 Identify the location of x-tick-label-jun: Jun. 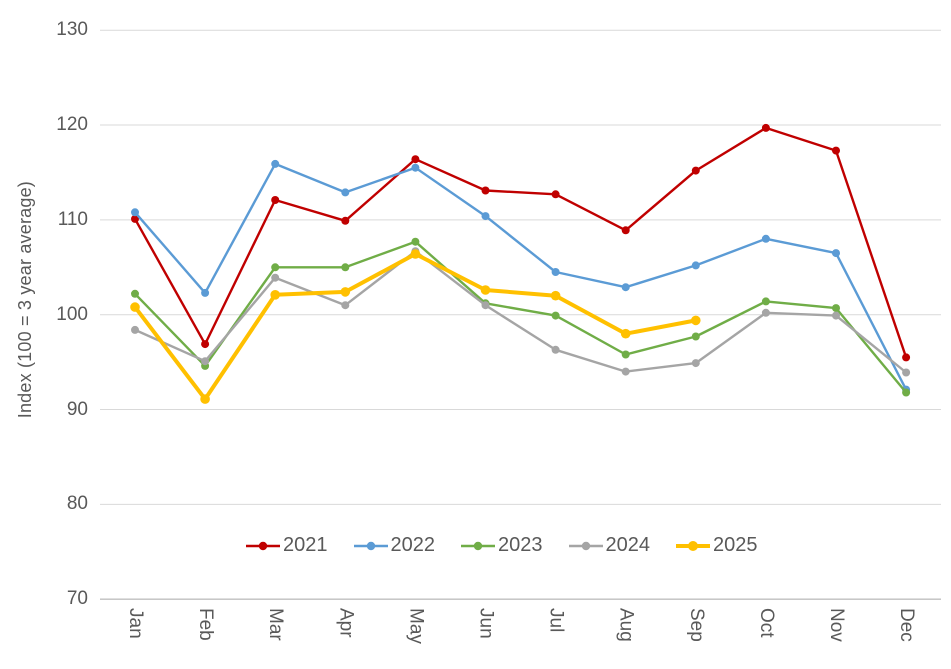
(486, 623).